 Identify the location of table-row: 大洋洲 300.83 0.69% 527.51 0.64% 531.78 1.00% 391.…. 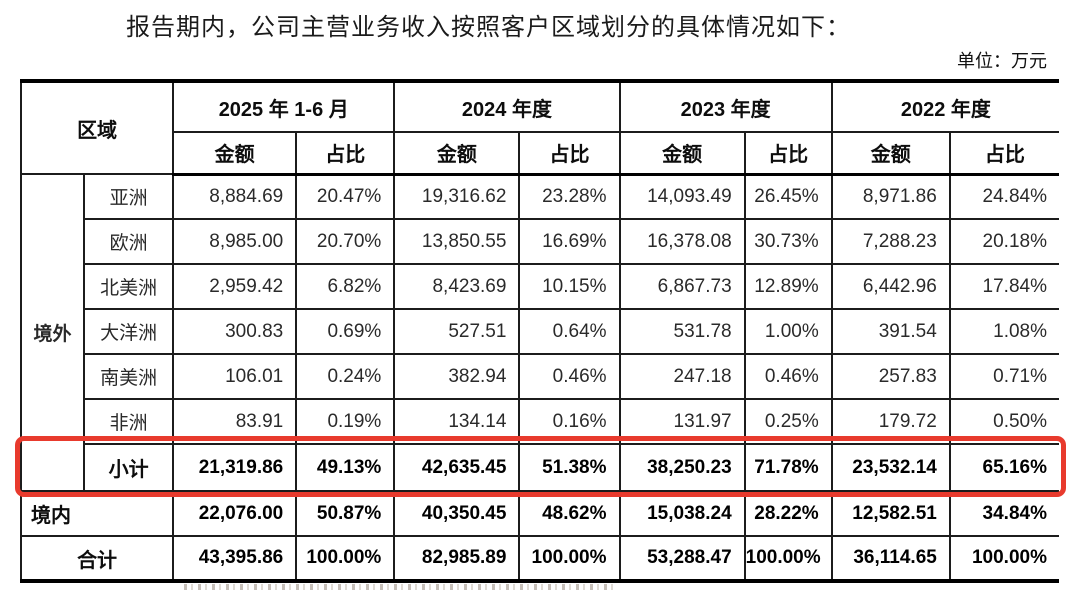
(540, 331).